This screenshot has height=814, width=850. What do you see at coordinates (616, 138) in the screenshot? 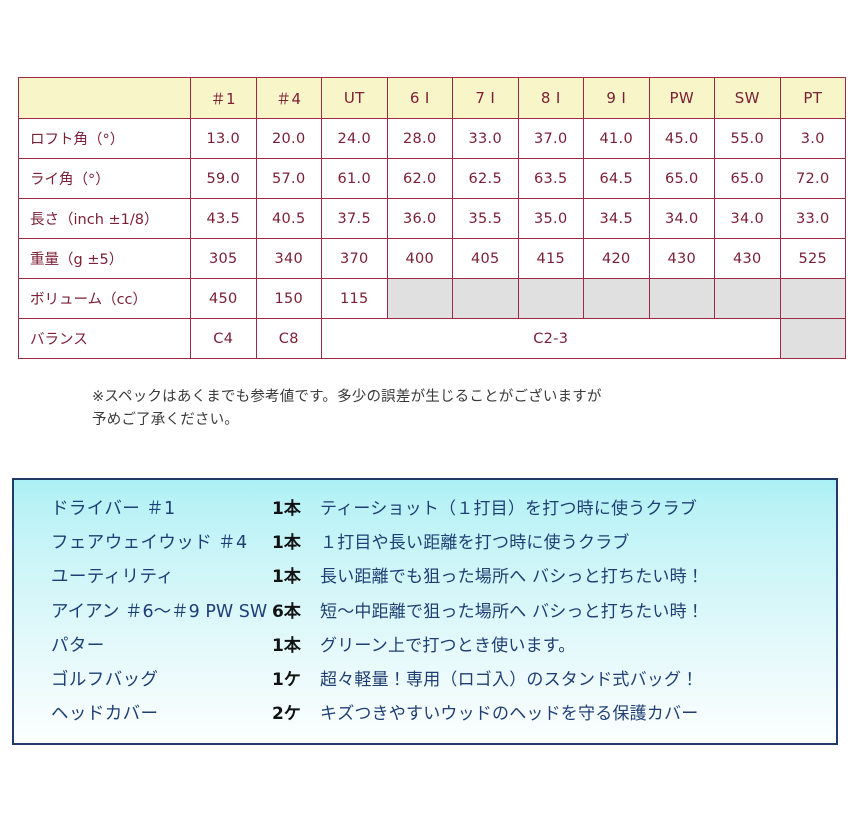
I see `cell-loft-9i: 41.0` at bounding box center [616, 138].